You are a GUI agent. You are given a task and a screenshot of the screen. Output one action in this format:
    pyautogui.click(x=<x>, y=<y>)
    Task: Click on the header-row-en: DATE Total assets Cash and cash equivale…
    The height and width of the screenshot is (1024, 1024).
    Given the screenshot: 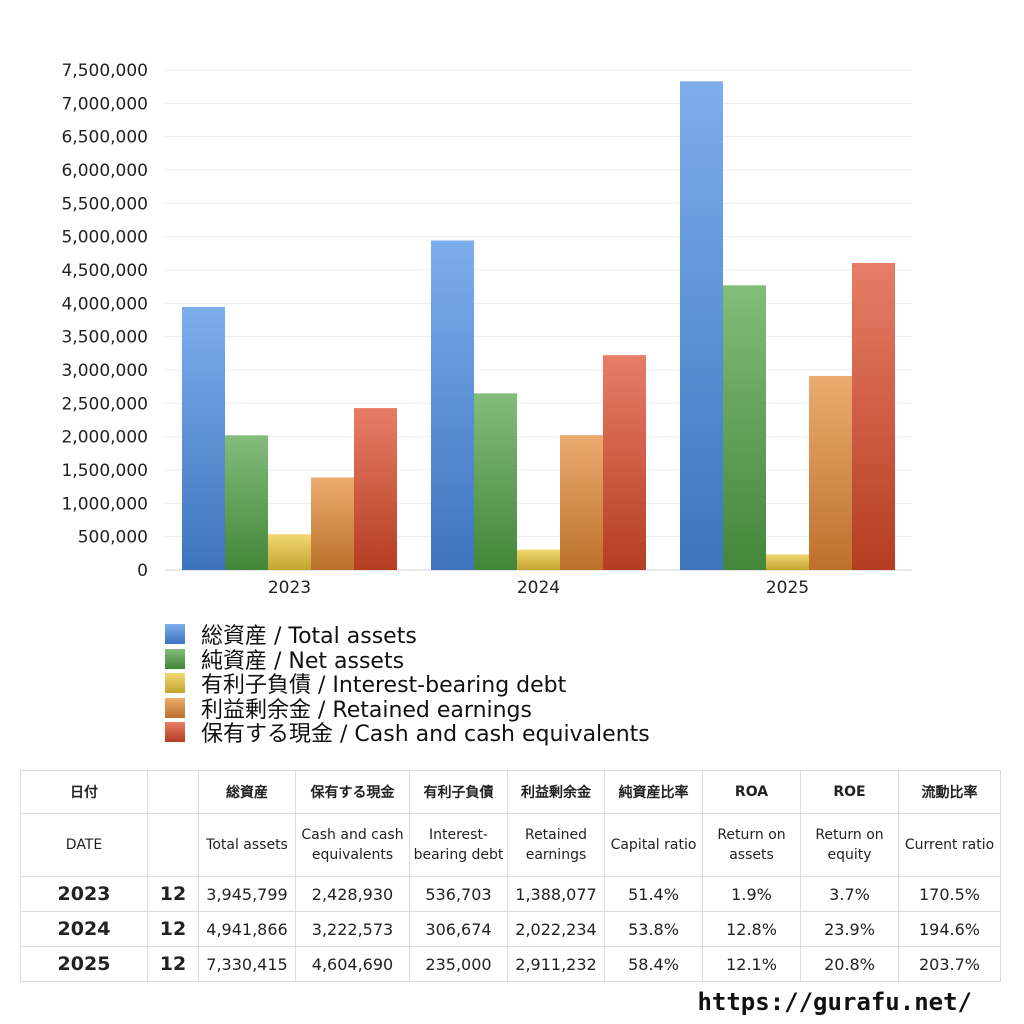 What is the action you would take?
    pyautogui.click(x=510, y=845)
    